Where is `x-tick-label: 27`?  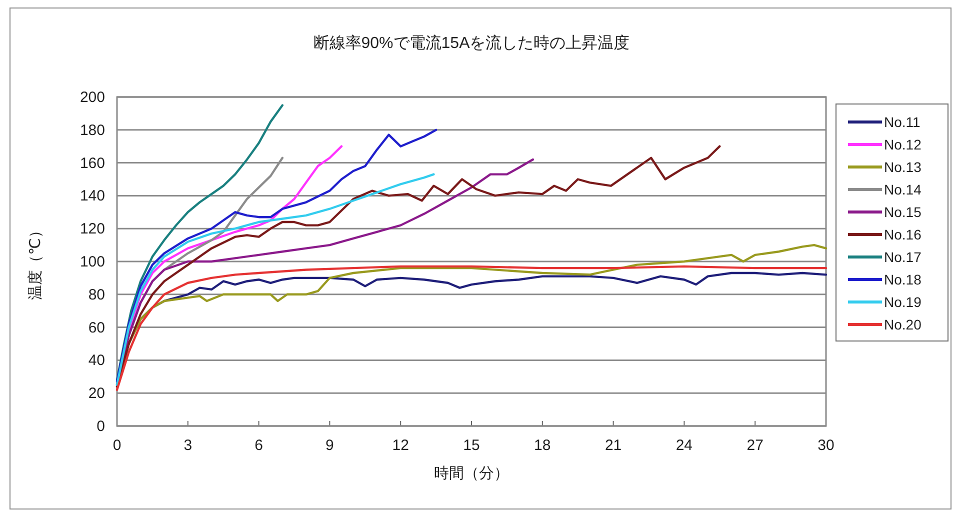
x-tick-label: 27 is located at coordinates (755, 445).